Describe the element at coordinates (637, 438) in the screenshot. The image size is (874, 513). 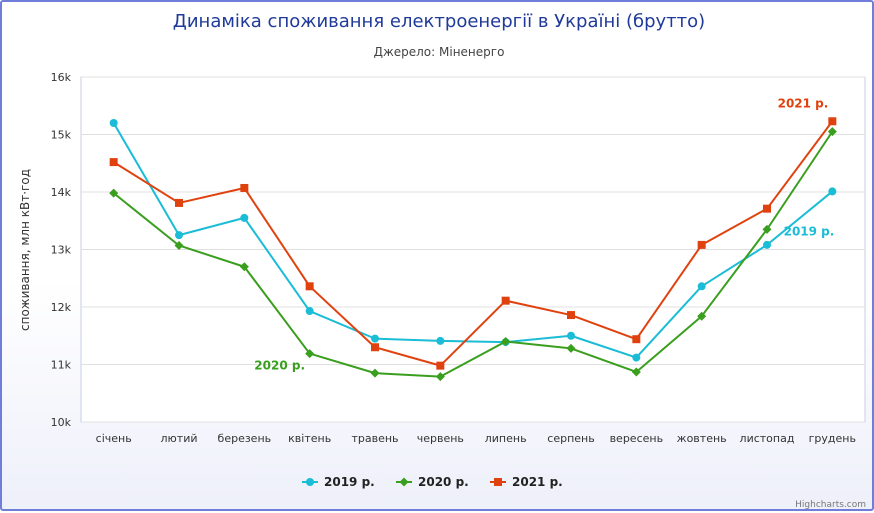
I see `x-tick-label: вересень` at that location.